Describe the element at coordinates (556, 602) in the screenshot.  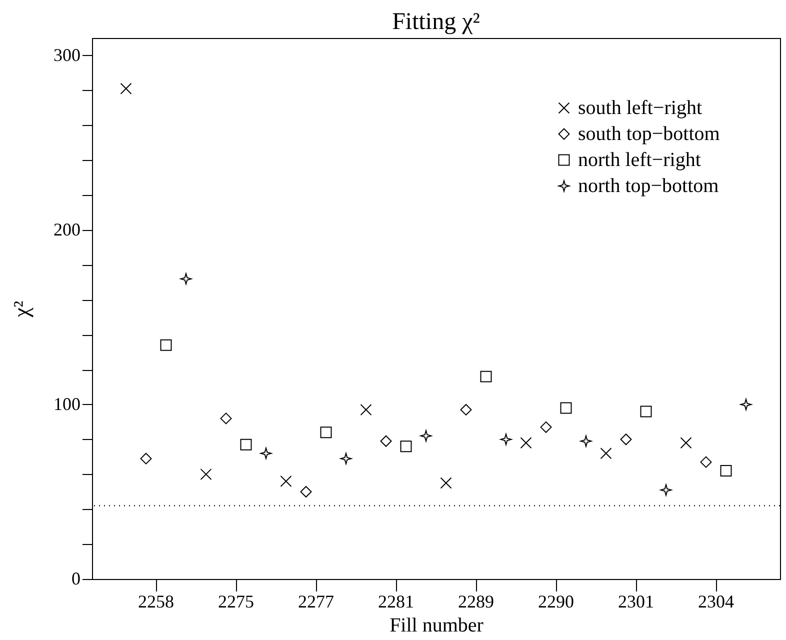
I see `x-tick-label: 2290` at that location.